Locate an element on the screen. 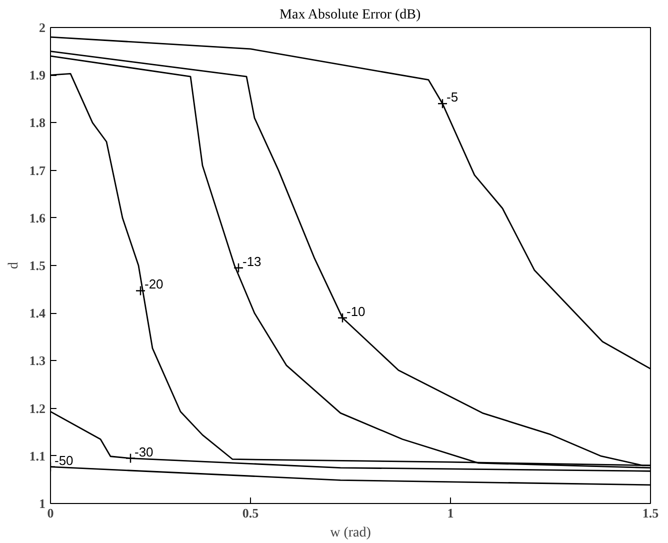 The height and width of the screenshot is (543, 668). y-tick-label: 1.8 is located at coordinates (37, 122).